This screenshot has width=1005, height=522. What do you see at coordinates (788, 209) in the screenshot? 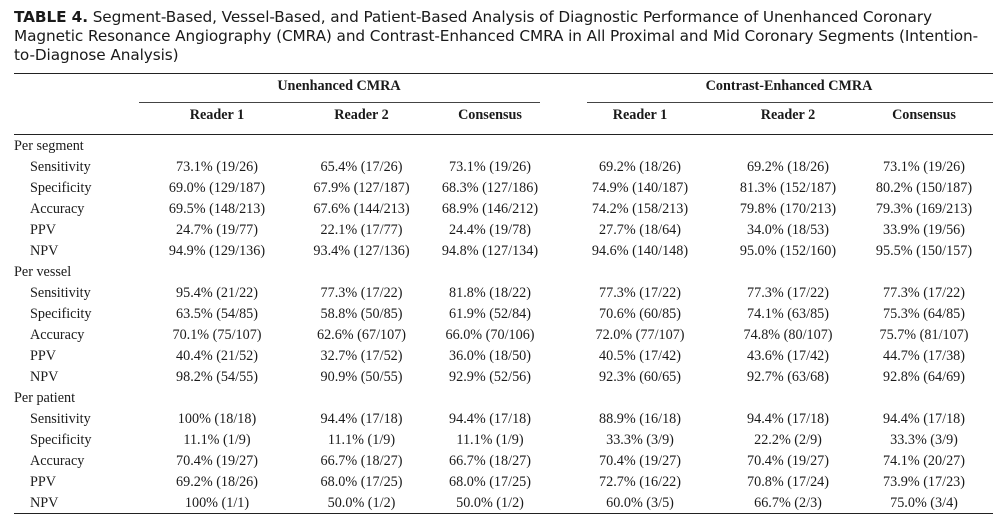
I see `table-cell: 79.8% (170/213)` at bounding box center [788, 209].